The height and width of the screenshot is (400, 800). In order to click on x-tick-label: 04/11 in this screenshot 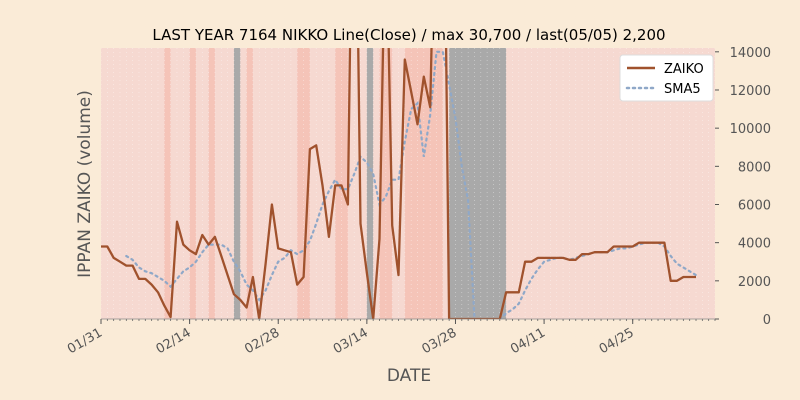, I will do `click(528, 341)`.